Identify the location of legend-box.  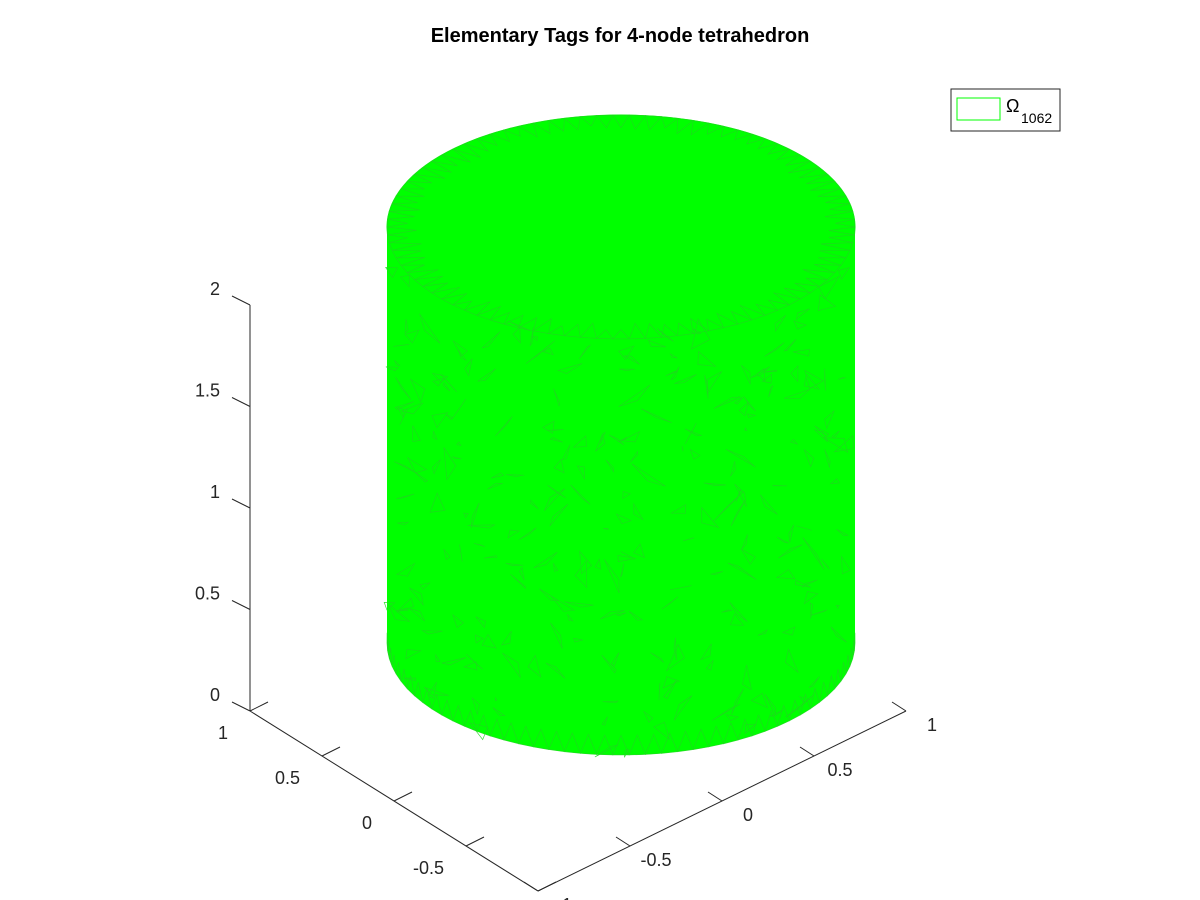
(1005, 110).